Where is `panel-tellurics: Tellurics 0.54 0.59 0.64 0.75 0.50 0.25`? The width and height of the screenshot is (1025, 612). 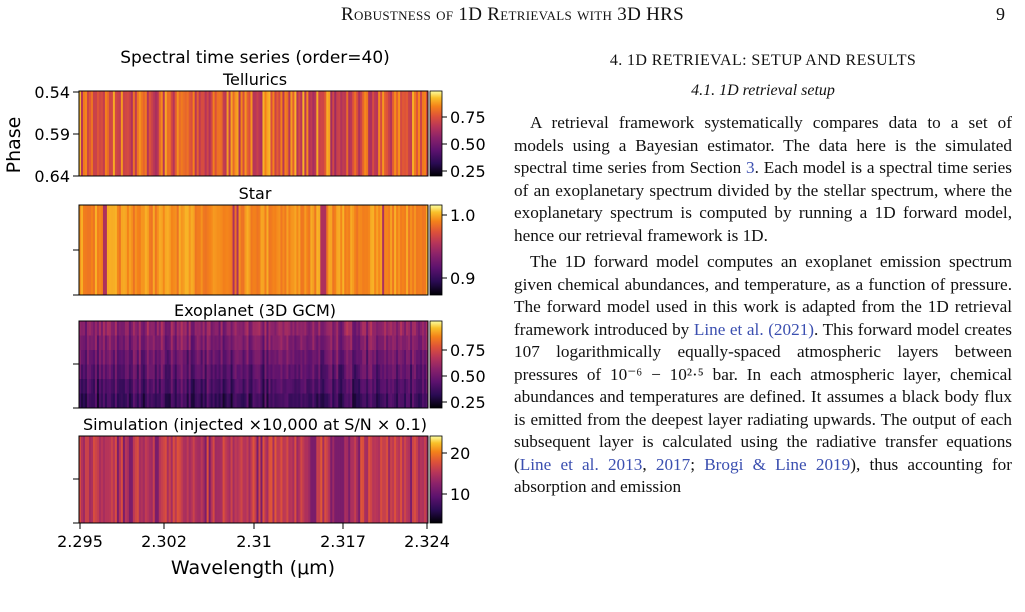
panel-tellurics: Tellurics 0.54 0.59 0.64 0.75 0.50 0.25 is located at coordinates (259, 128).